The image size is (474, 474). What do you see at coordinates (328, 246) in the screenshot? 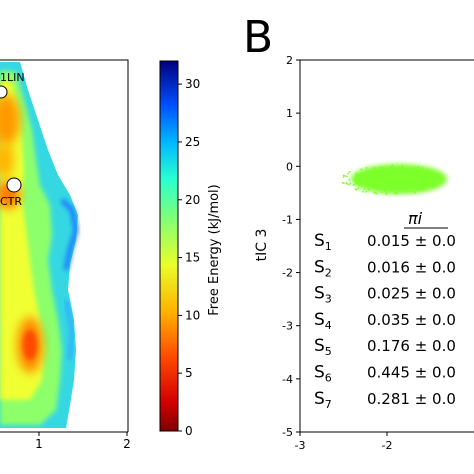
I see `state-subscript: 1` at bounding box center [328, 246].